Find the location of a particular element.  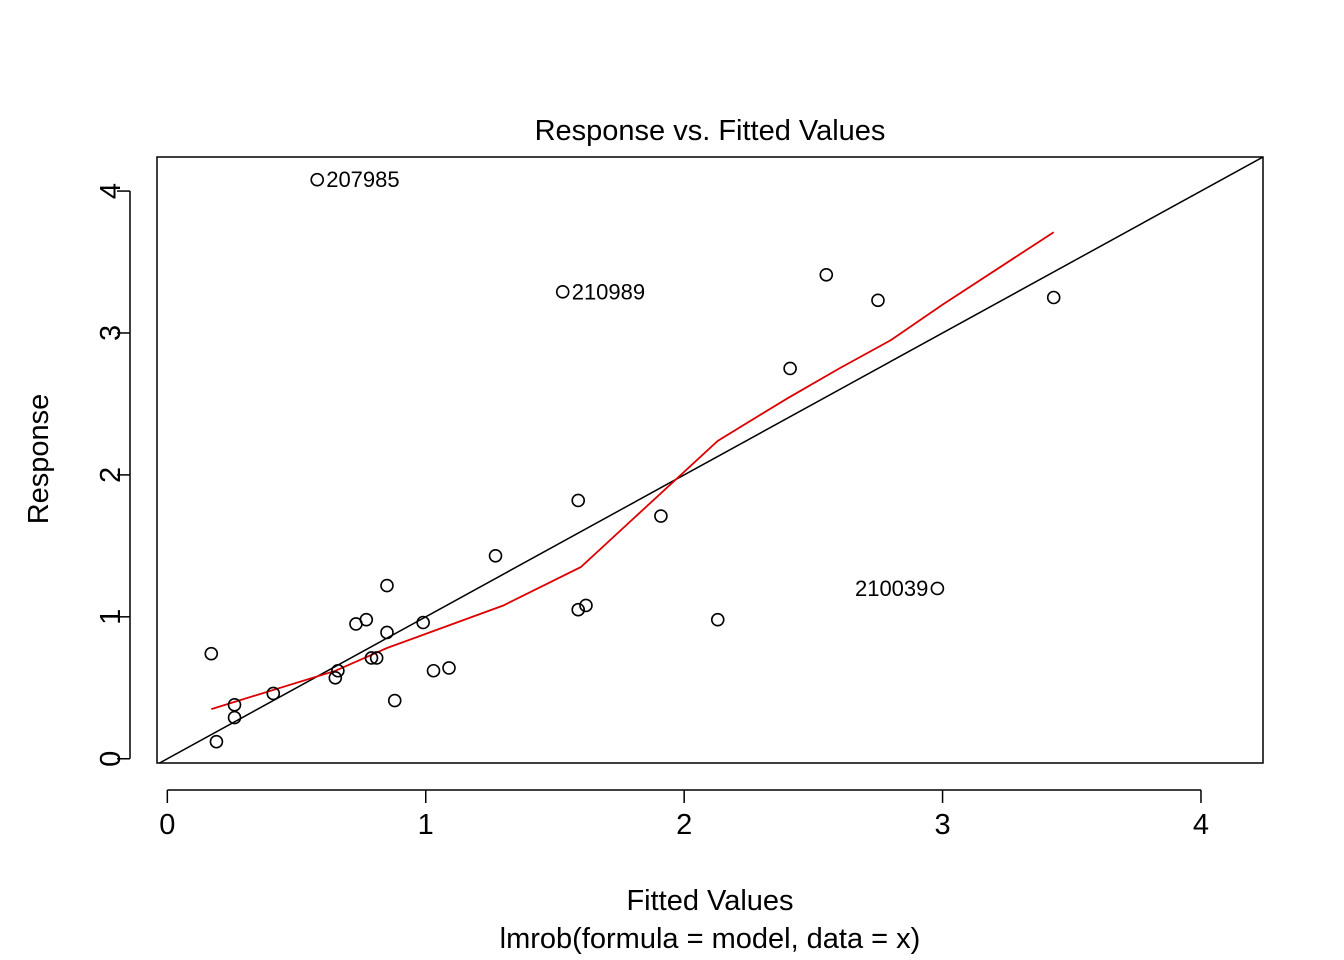

x-axis-label: Fitted Values is located at coordinates (709, 901).